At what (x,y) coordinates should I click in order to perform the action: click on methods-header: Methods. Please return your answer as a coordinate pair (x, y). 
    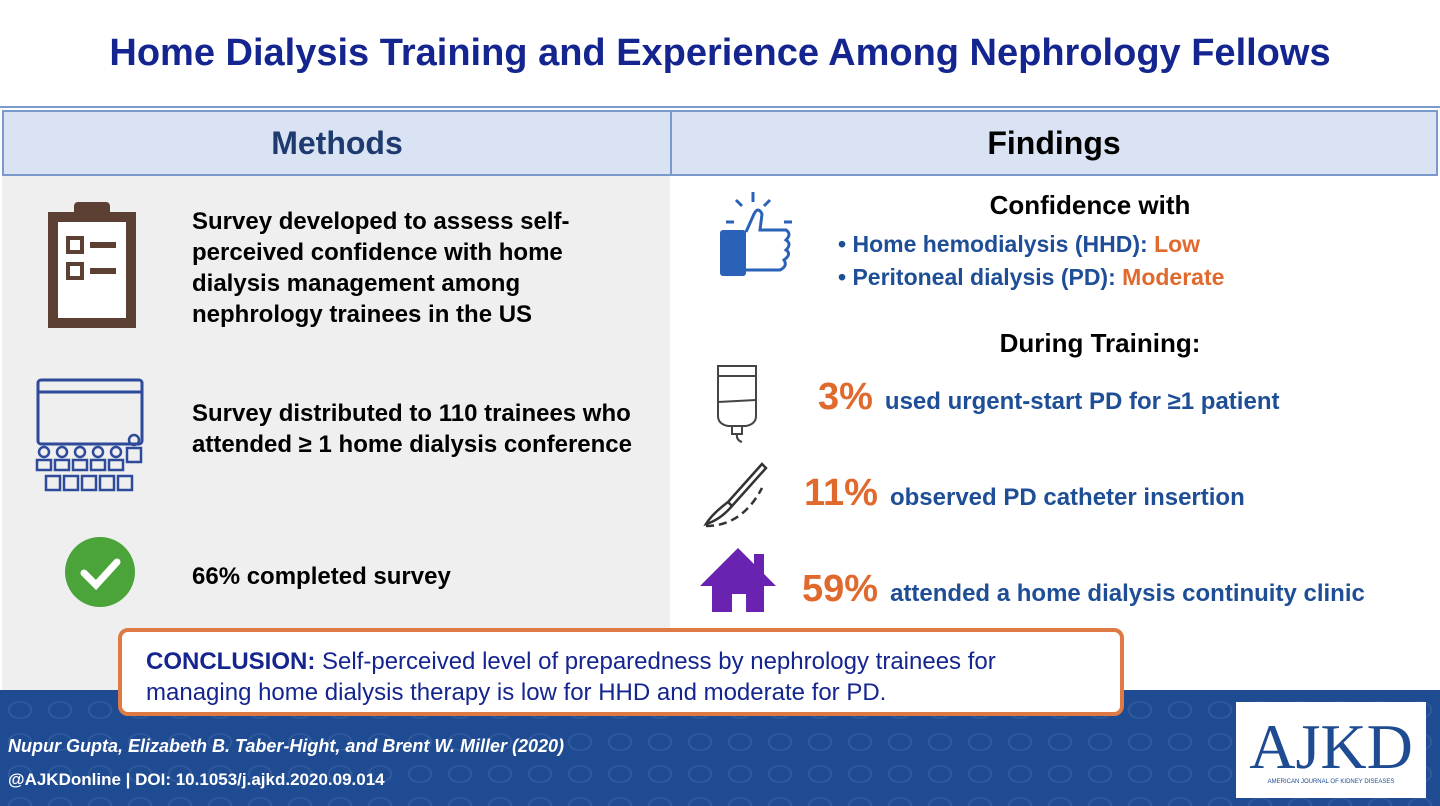
    Looking at the image, I should click on (337, 143).